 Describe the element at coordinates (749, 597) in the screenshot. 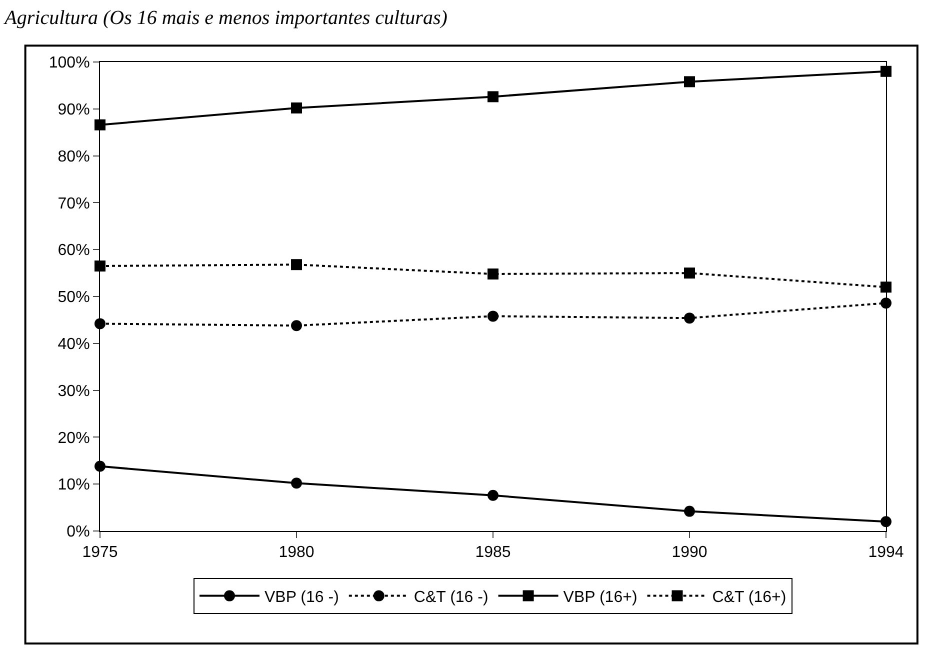

I see `legend-label: C&T (16+)` at that location.